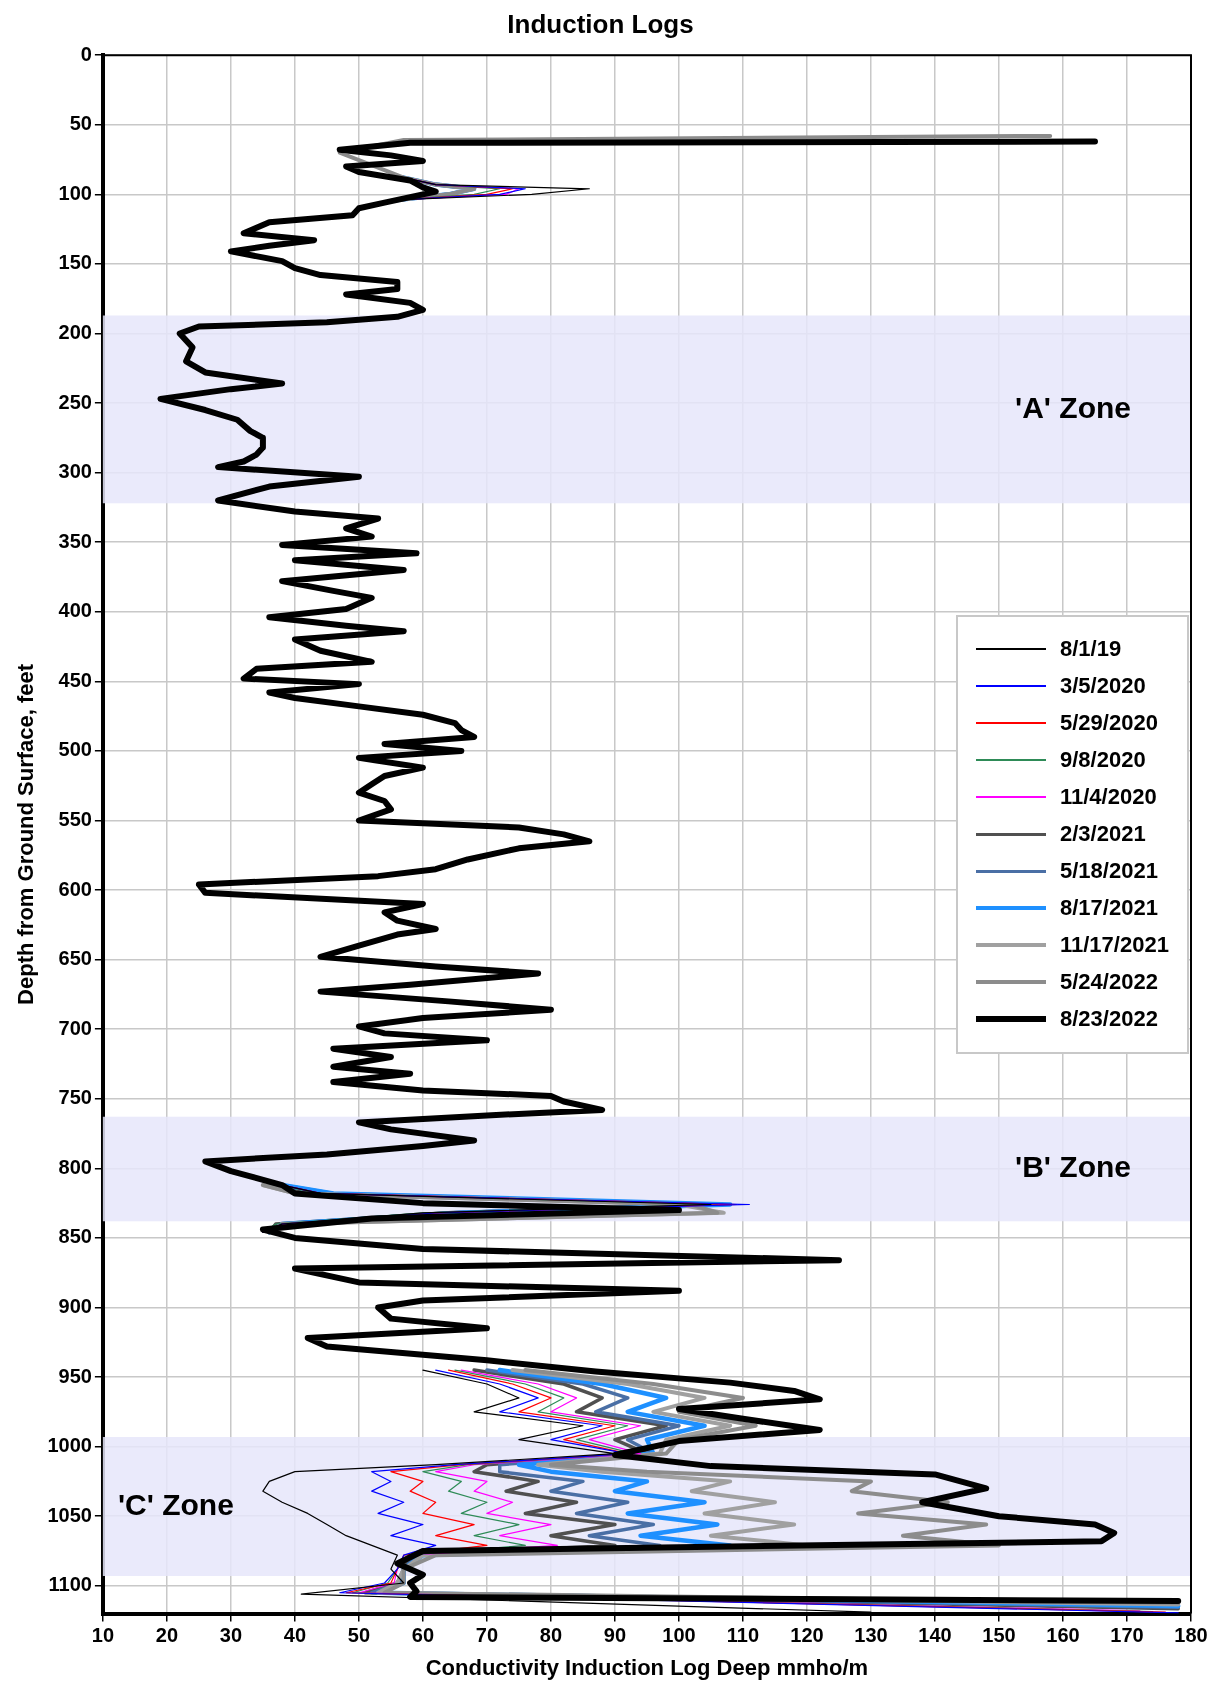 The height and width of the screenshot is (1696, 1219). Describe the element at coordinates (167, 1635) in the screenshot. I see `x-tick-label: 20` at that location.